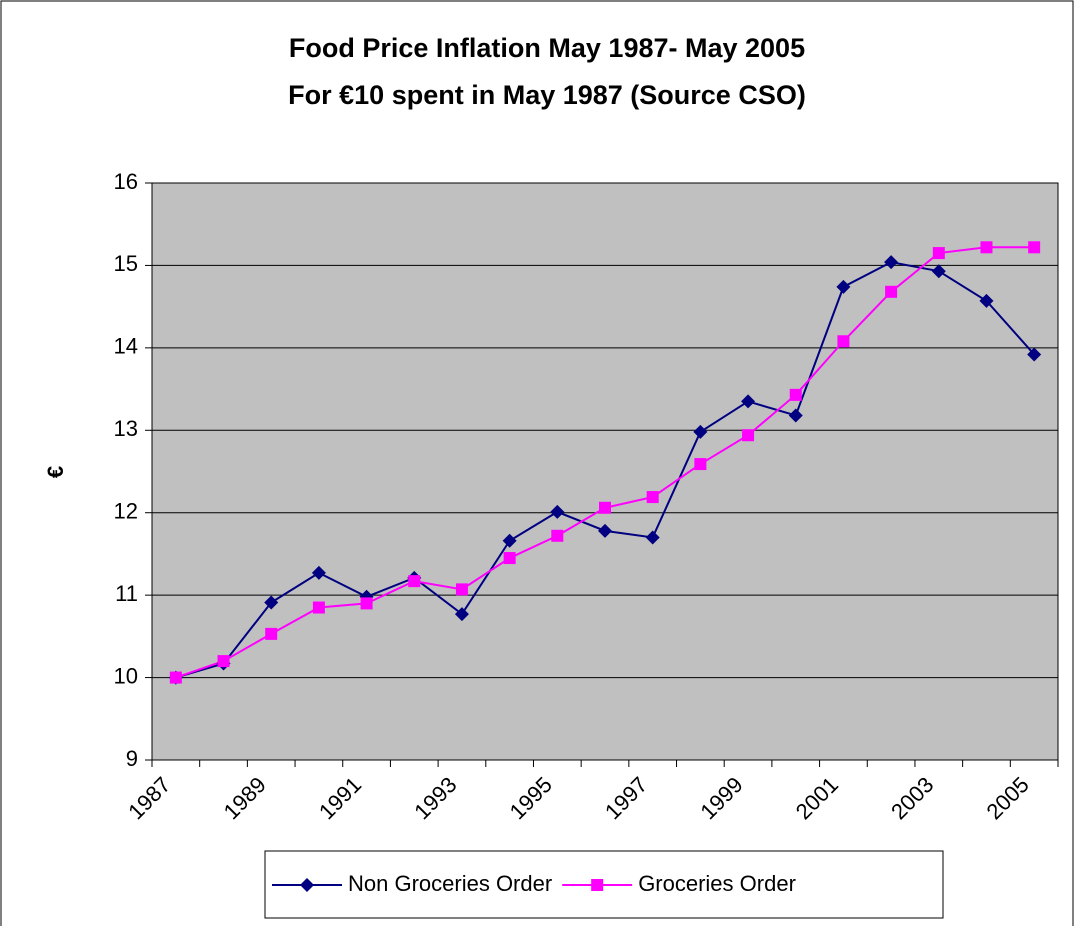 The height and width of the screenshot is (926, 1075). What do you see at coordinates (55, 472) in the screenshot?
I see `y-axis-label: €` at bounding box center [55, 472].